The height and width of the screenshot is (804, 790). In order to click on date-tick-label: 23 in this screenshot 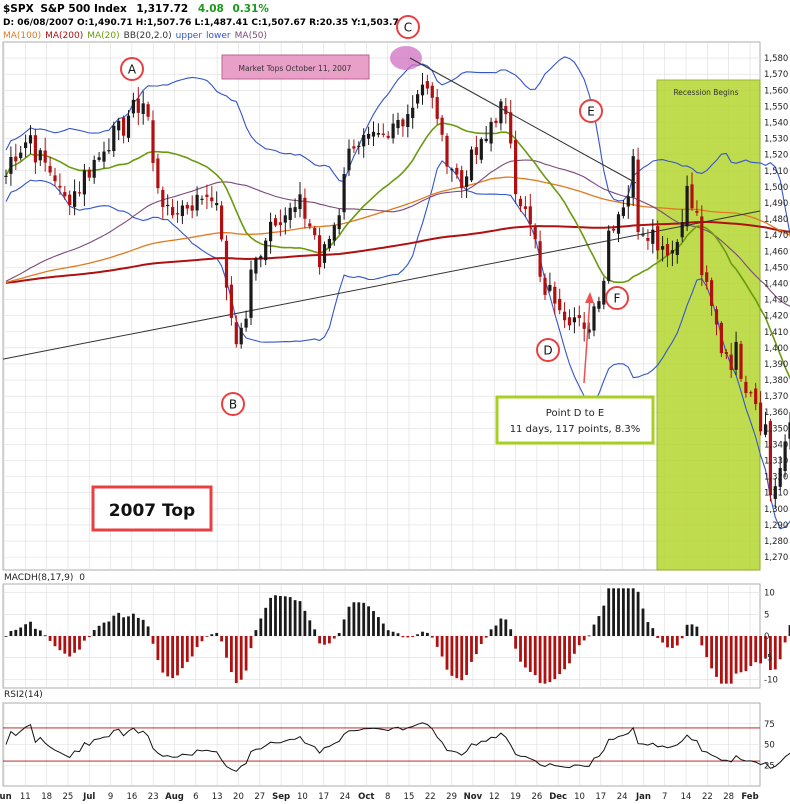, I will do `click(153, 797)`.